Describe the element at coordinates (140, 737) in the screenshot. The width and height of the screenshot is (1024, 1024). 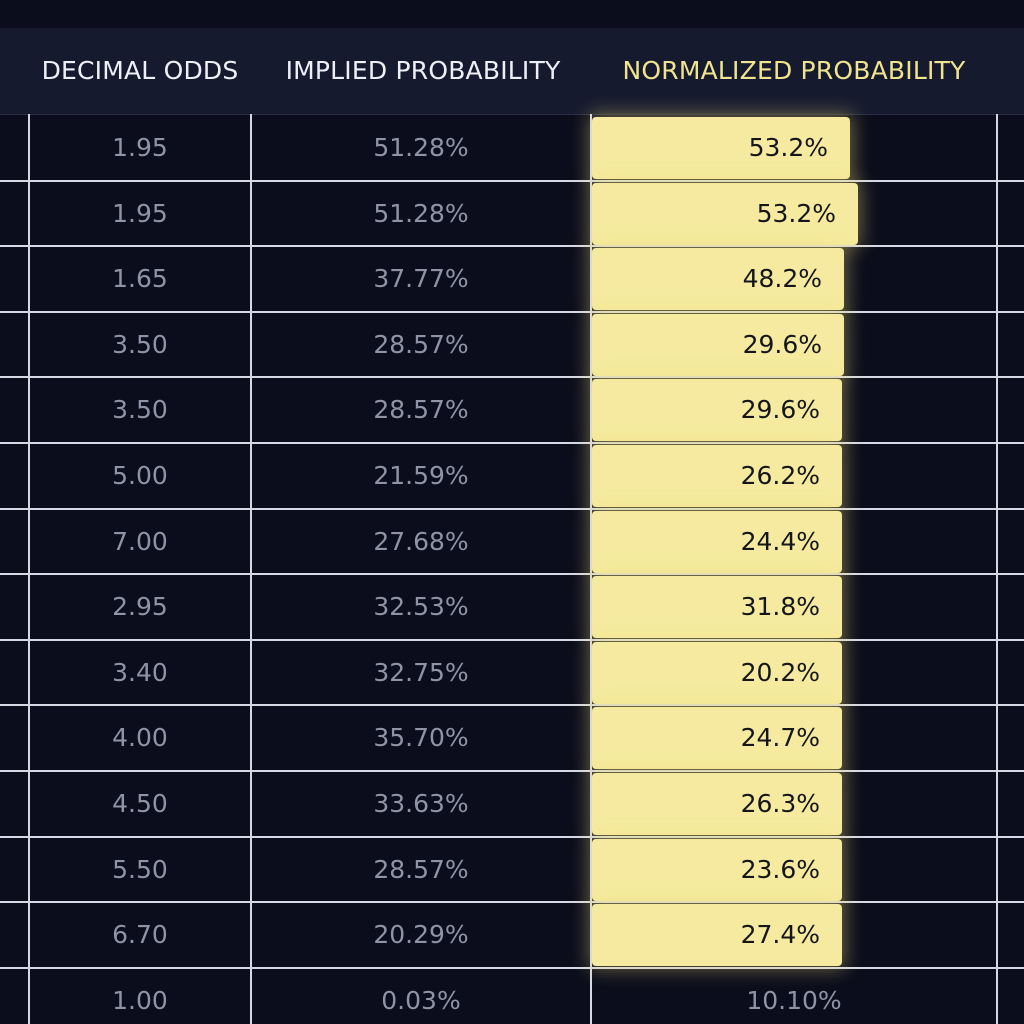
I see `decimal-odds-cell: 4.00` at that location.